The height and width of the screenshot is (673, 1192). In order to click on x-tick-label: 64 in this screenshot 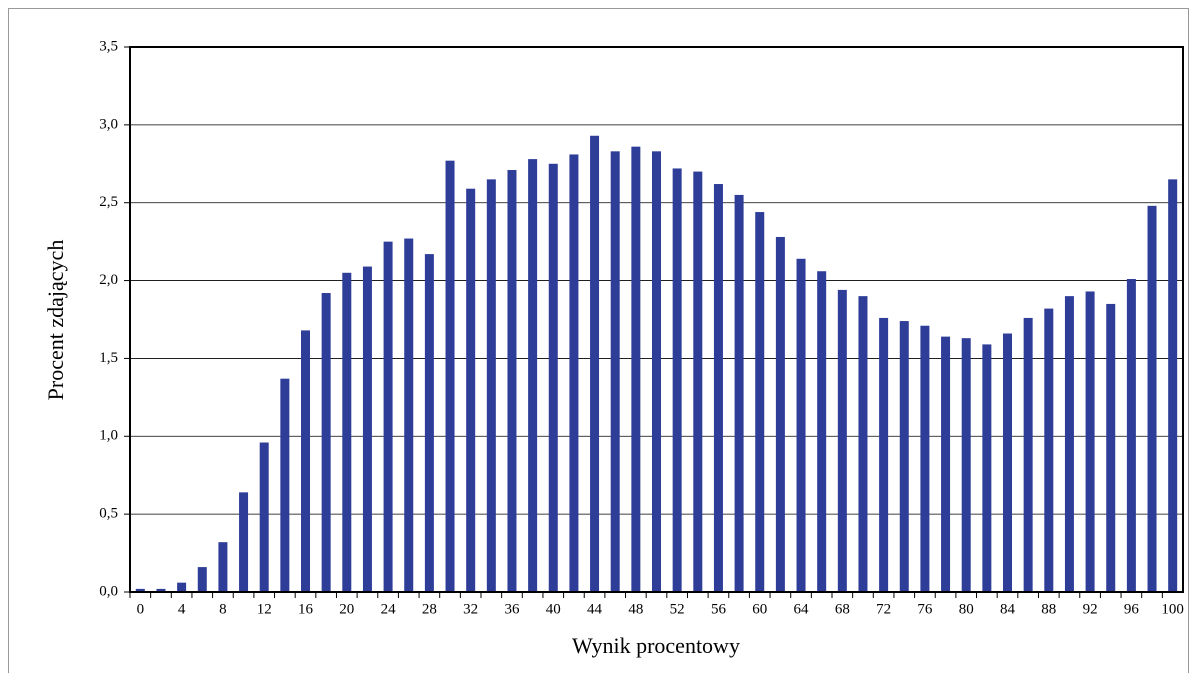, I will do `click(802, 609)`.